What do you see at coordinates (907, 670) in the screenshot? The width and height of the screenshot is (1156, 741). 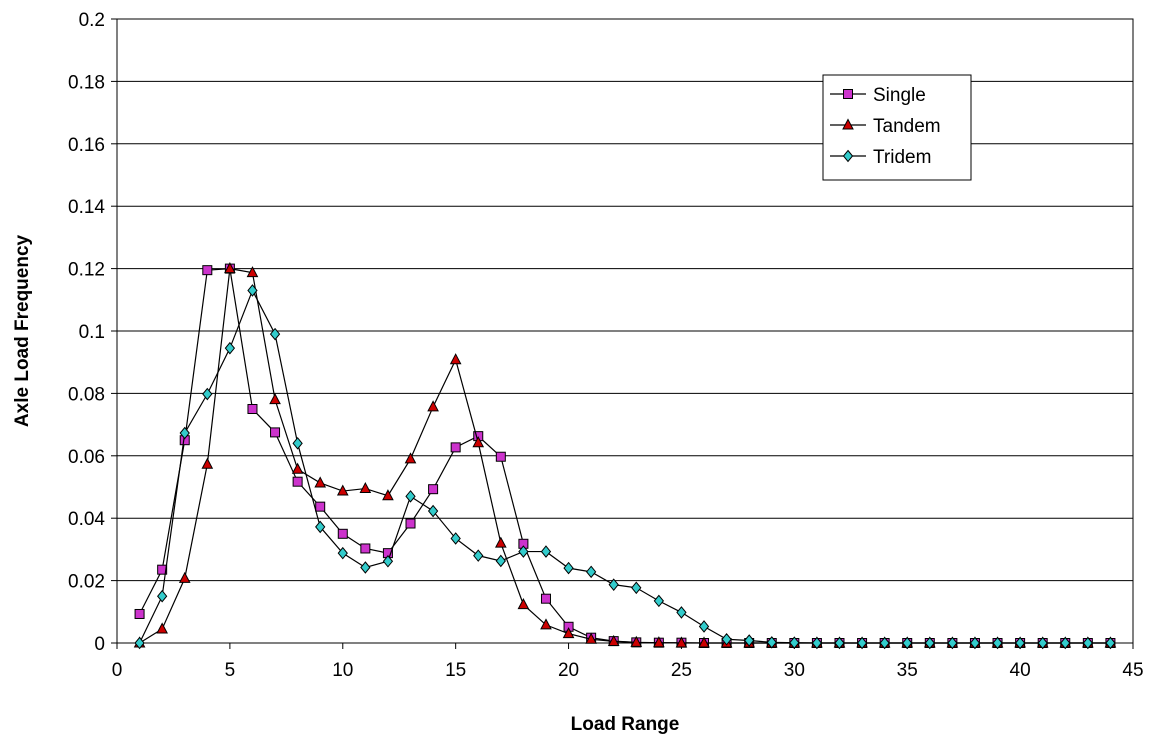 I see `x-tick-label: 35` at bounding box center [907, 670].